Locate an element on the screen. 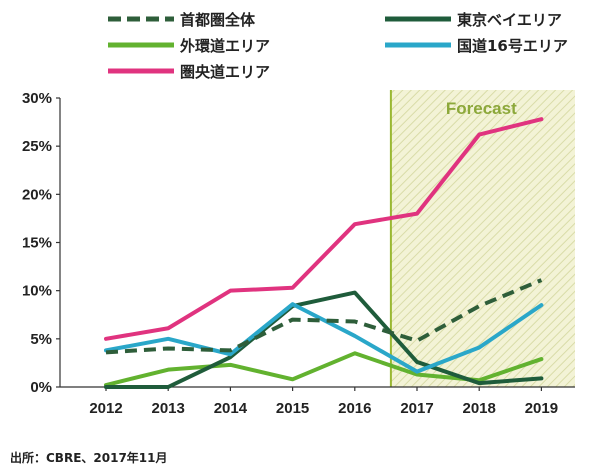 The width and height of the screenshot is (600, 476). legend-label-2: 外環道エリア is located at coordinates (224, 46).